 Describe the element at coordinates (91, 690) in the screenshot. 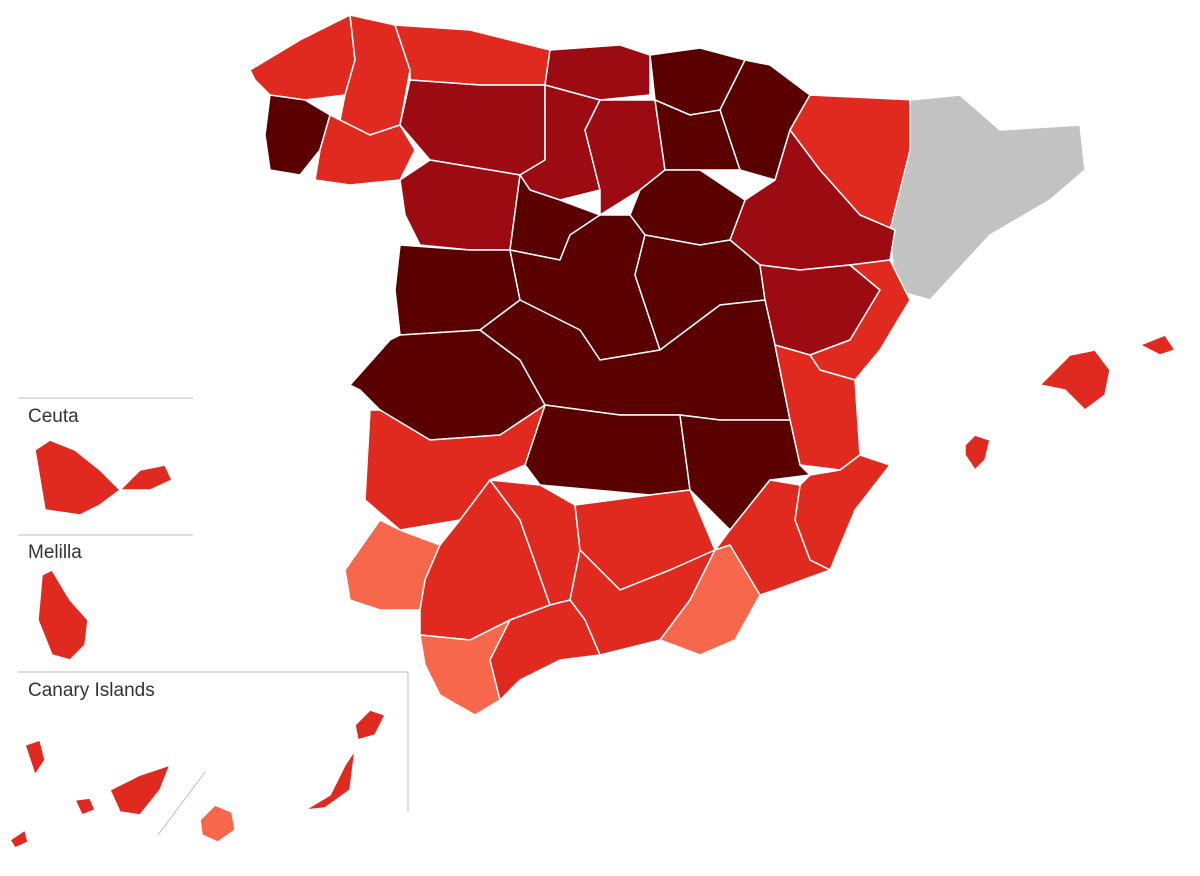

I see `inset-label: Canary Islands` at that location.